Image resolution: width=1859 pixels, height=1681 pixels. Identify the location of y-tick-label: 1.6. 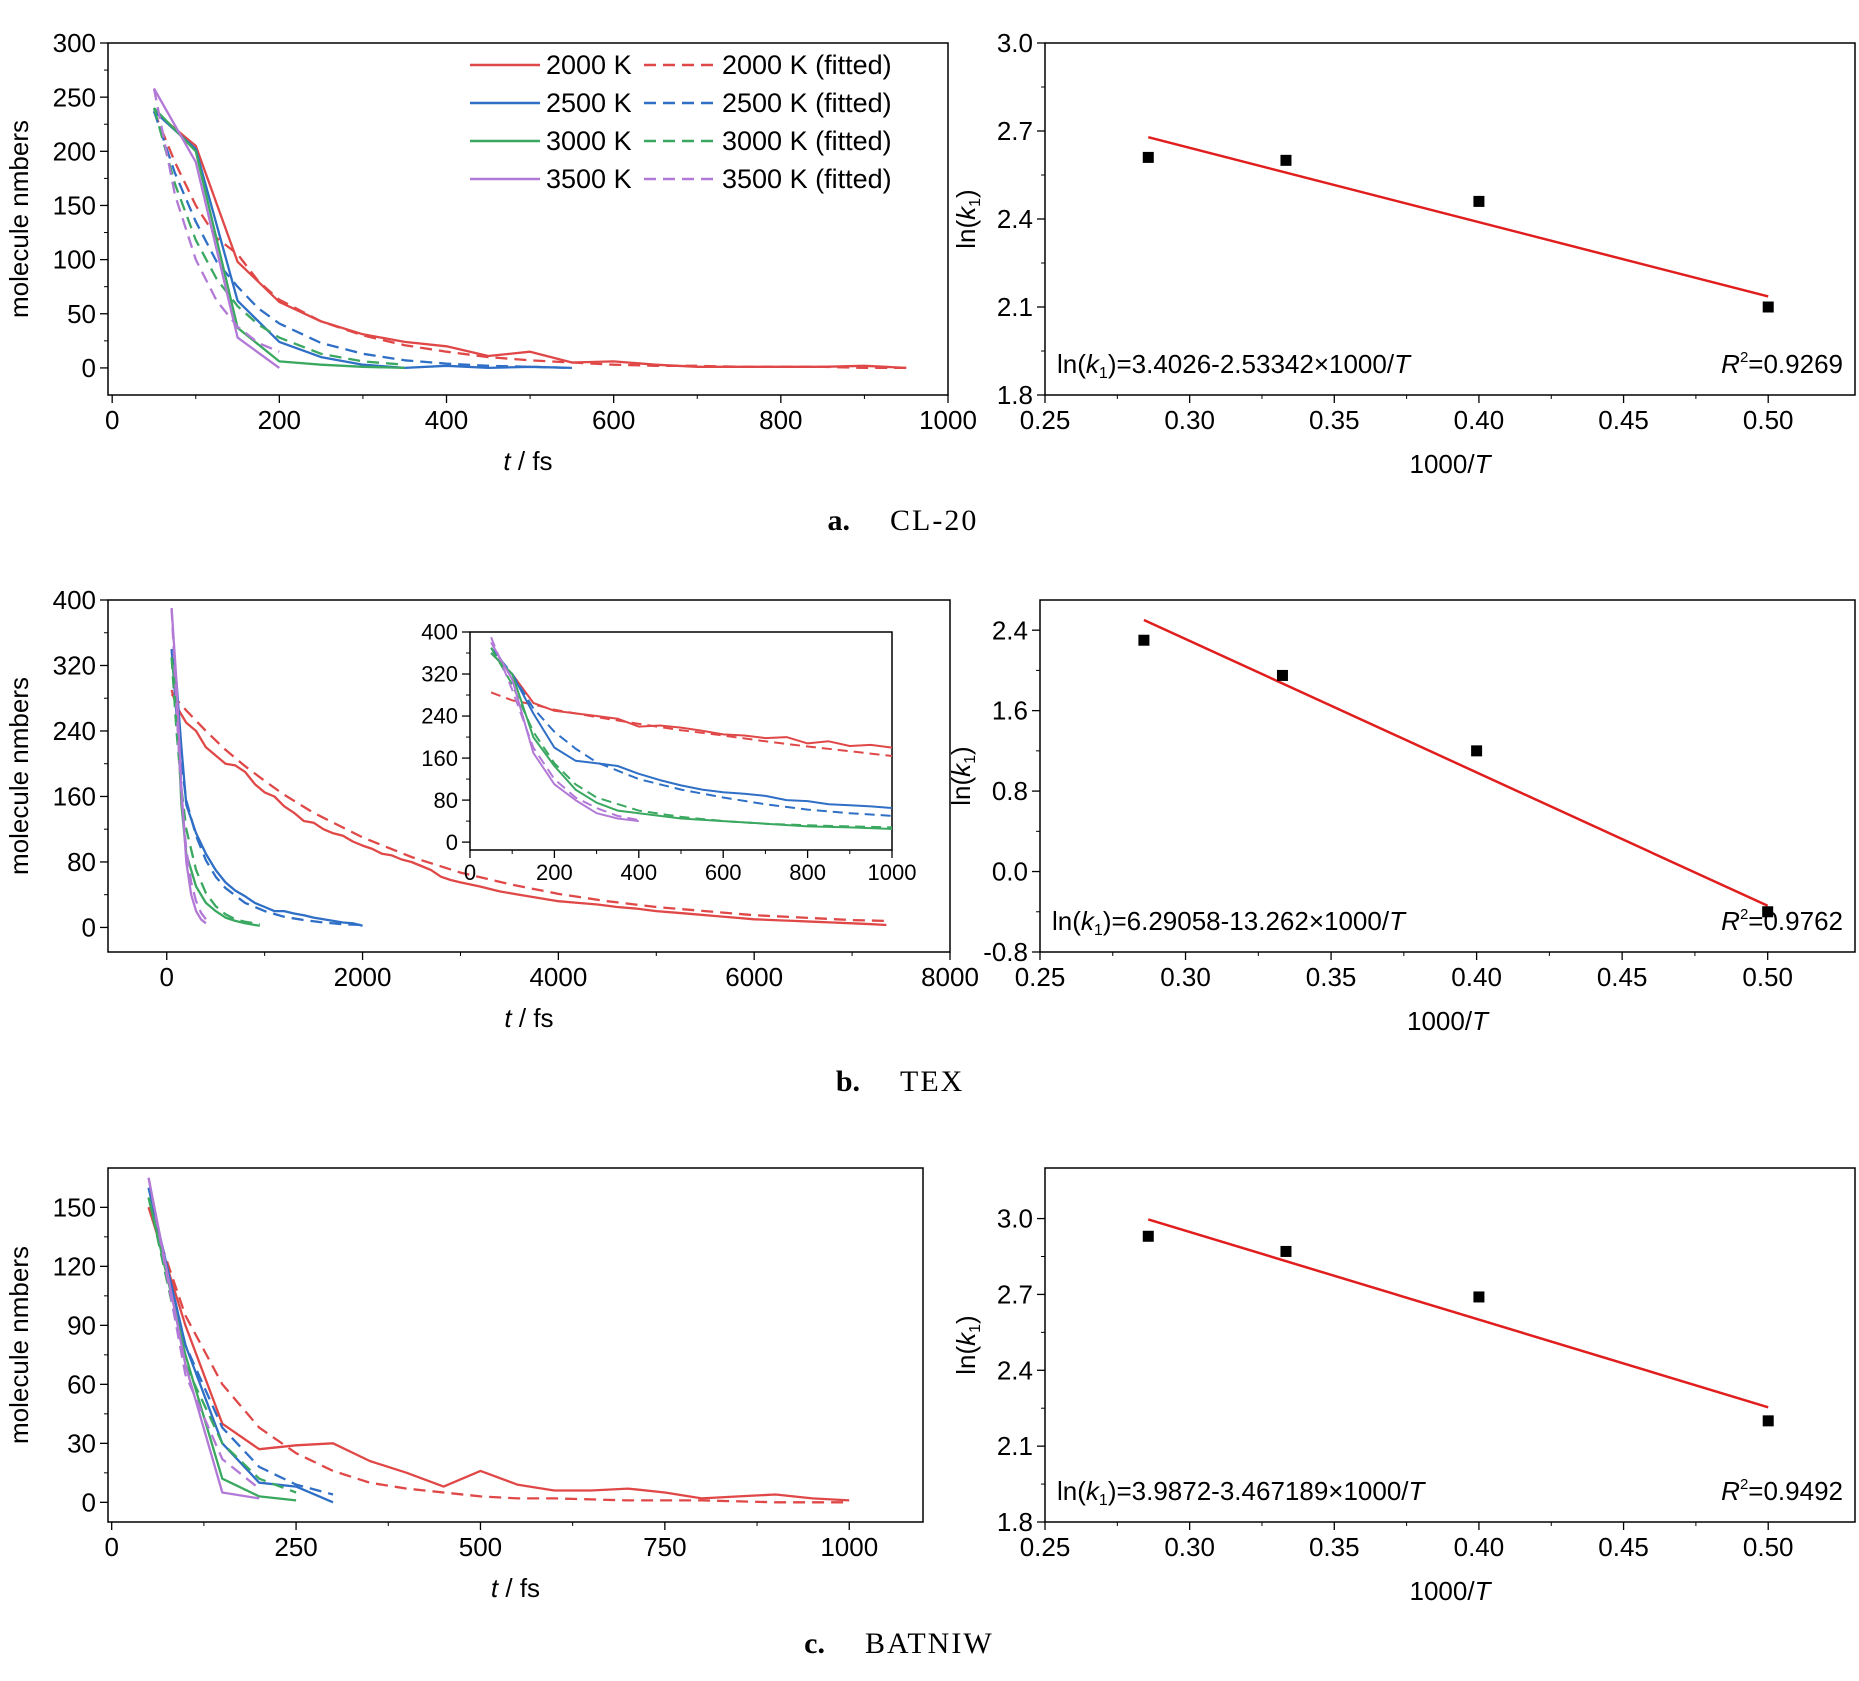
(1010, 711).